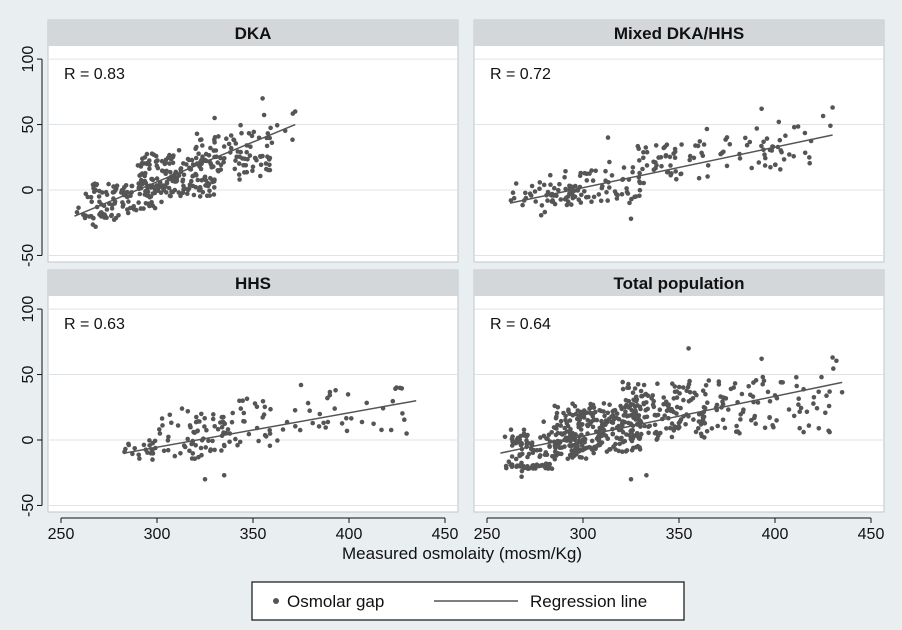  Describe the element at coordinates (157, 534) in the screenshot. I see `x-tick-label: 300` at that location.